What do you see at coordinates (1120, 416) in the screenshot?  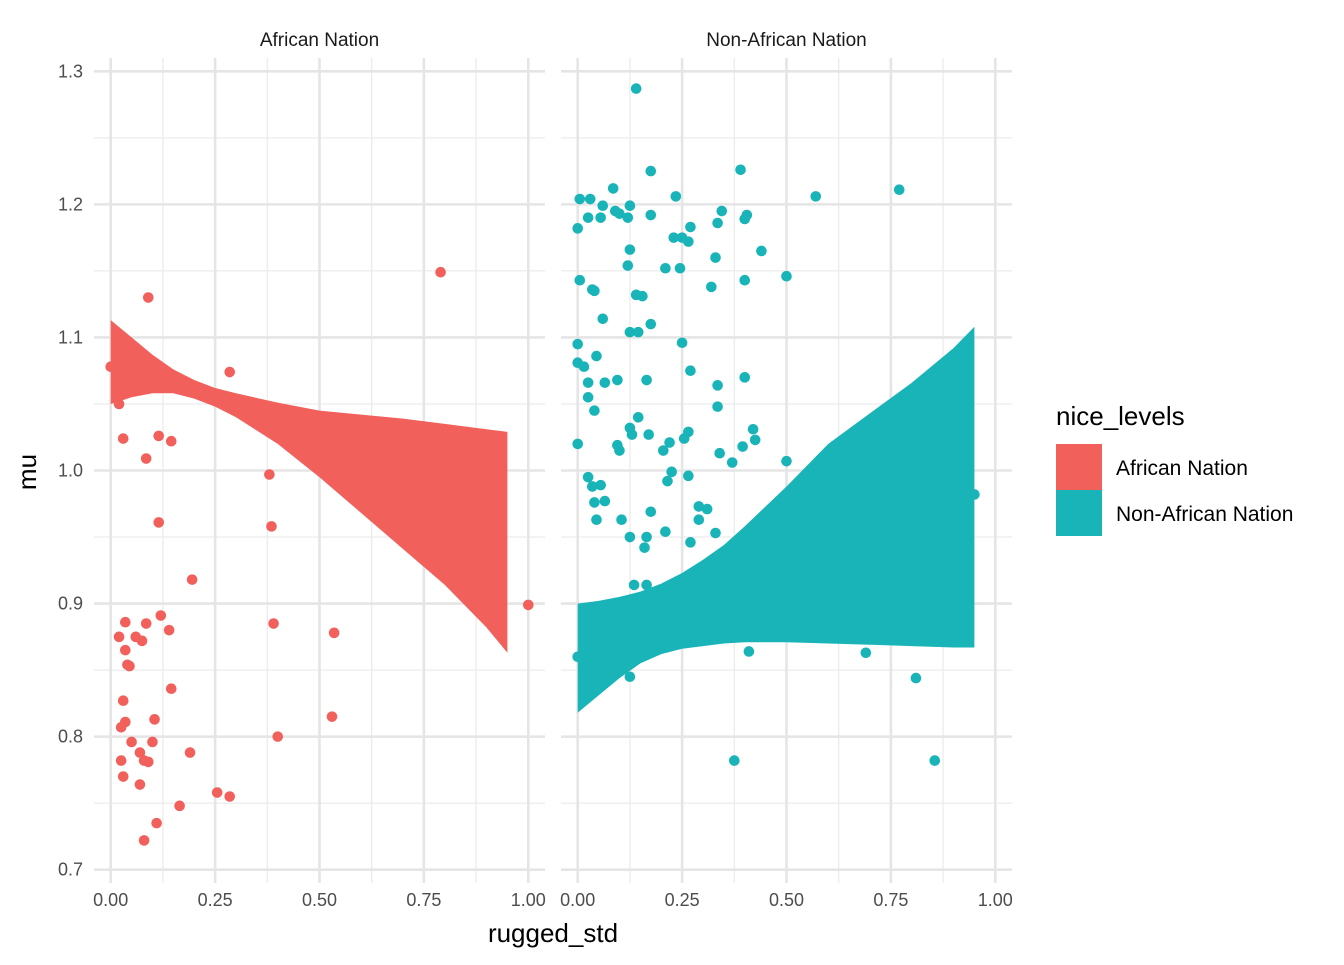 I see `legend-title: nice_levels` at bounding box center [1120, 416].